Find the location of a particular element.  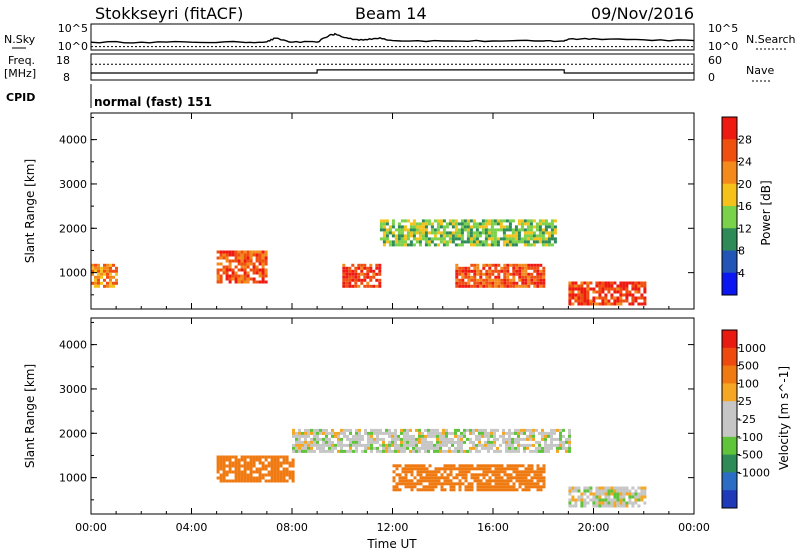

colorbar-tick-label: 12 is located at coordinates (745, 228).